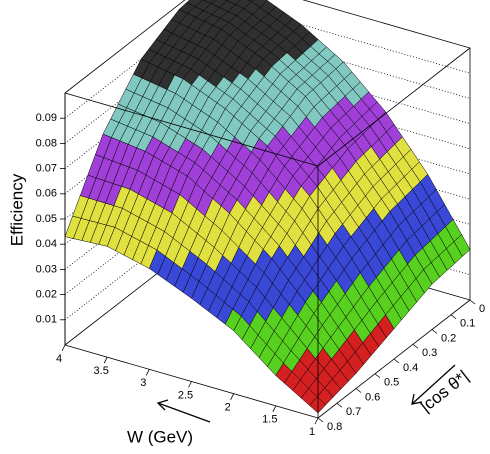 The image size is (490, 454). I want to click on y-tick-label: 0.2, so click(448, 338).